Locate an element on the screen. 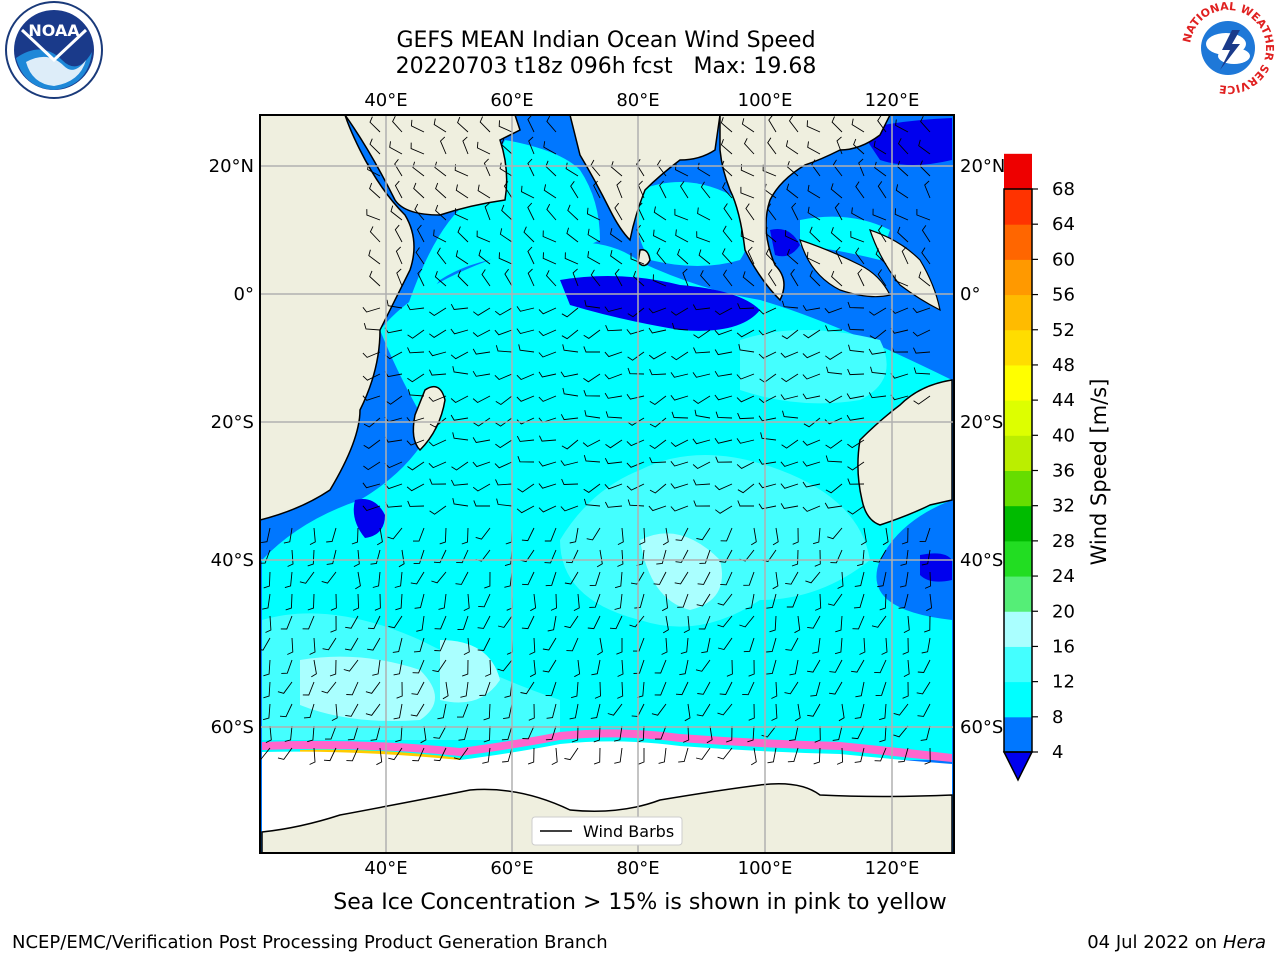 This screenshot has height=960, width=1280. lon-tick-top-80: 80°E is located at coordinates (637, 100).